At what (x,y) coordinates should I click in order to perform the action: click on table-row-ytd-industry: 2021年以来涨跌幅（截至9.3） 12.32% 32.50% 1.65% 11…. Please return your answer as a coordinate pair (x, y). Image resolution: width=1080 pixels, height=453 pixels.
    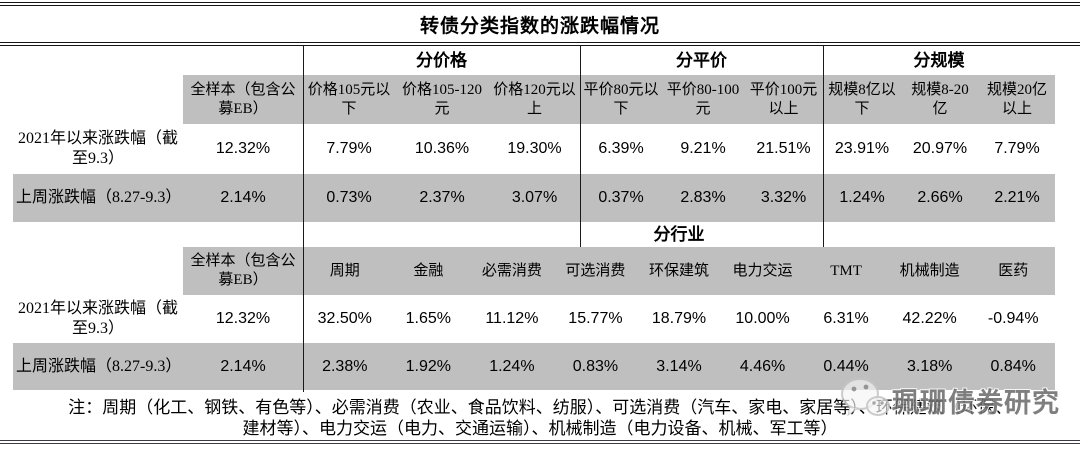
    Looking at the image, I should click on (534, 319).